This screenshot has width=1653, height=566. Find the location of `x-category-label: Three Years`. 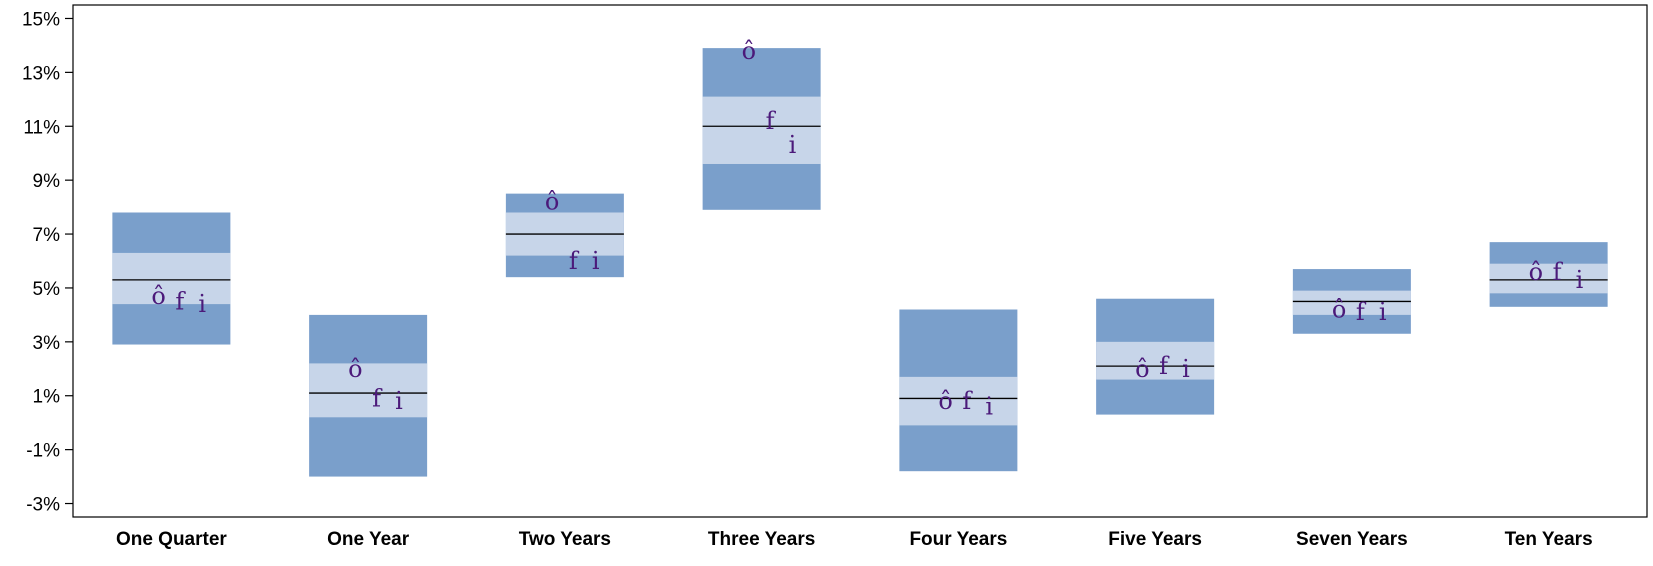

x-category-label: Three Years is located at coordinates (761, 539).